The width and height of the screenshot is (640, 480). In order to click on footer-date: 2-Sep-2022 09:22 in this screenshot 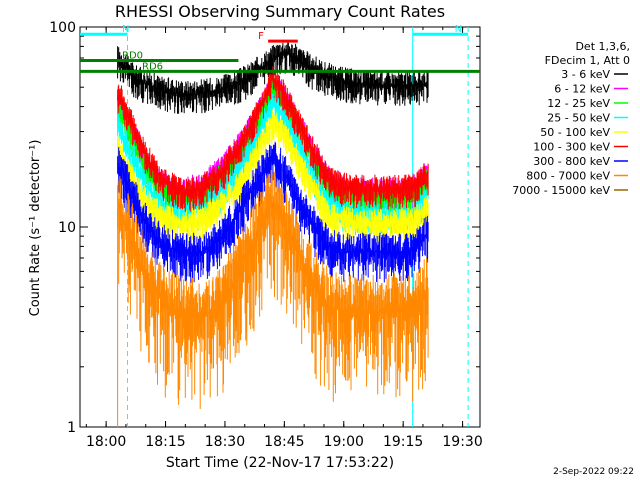, I will do `click(593, 472)`.